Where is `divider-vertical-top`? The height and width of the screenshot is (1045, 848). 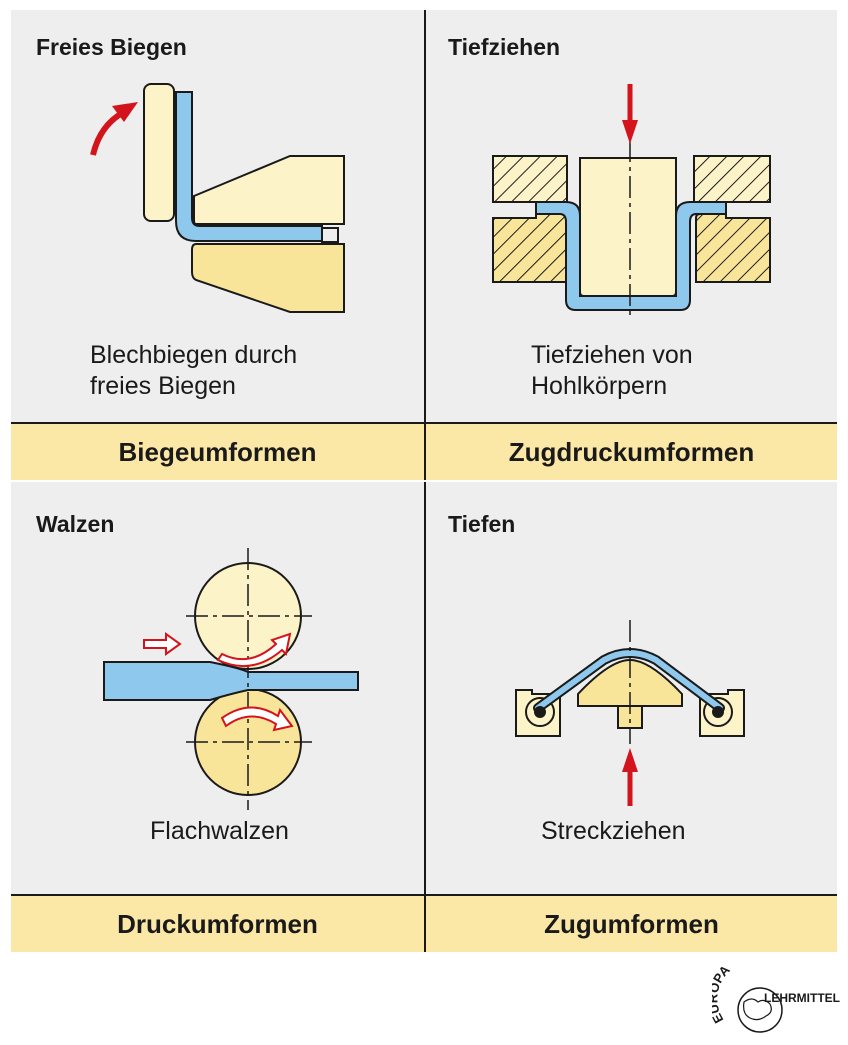 divider-vertical-top is located at coordinates (425, 245).